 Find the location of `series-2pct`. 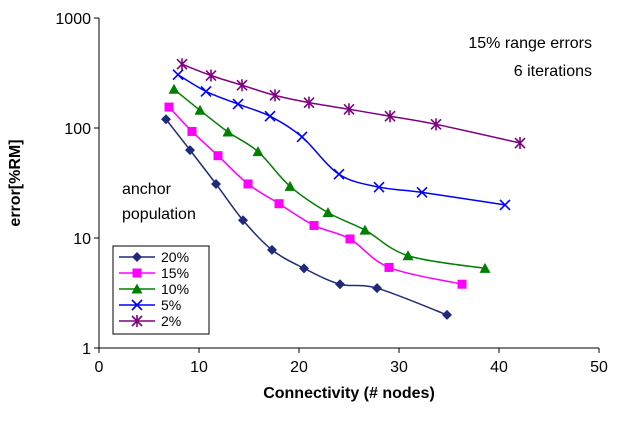

series-2pct is located at coordinates (351, 104).